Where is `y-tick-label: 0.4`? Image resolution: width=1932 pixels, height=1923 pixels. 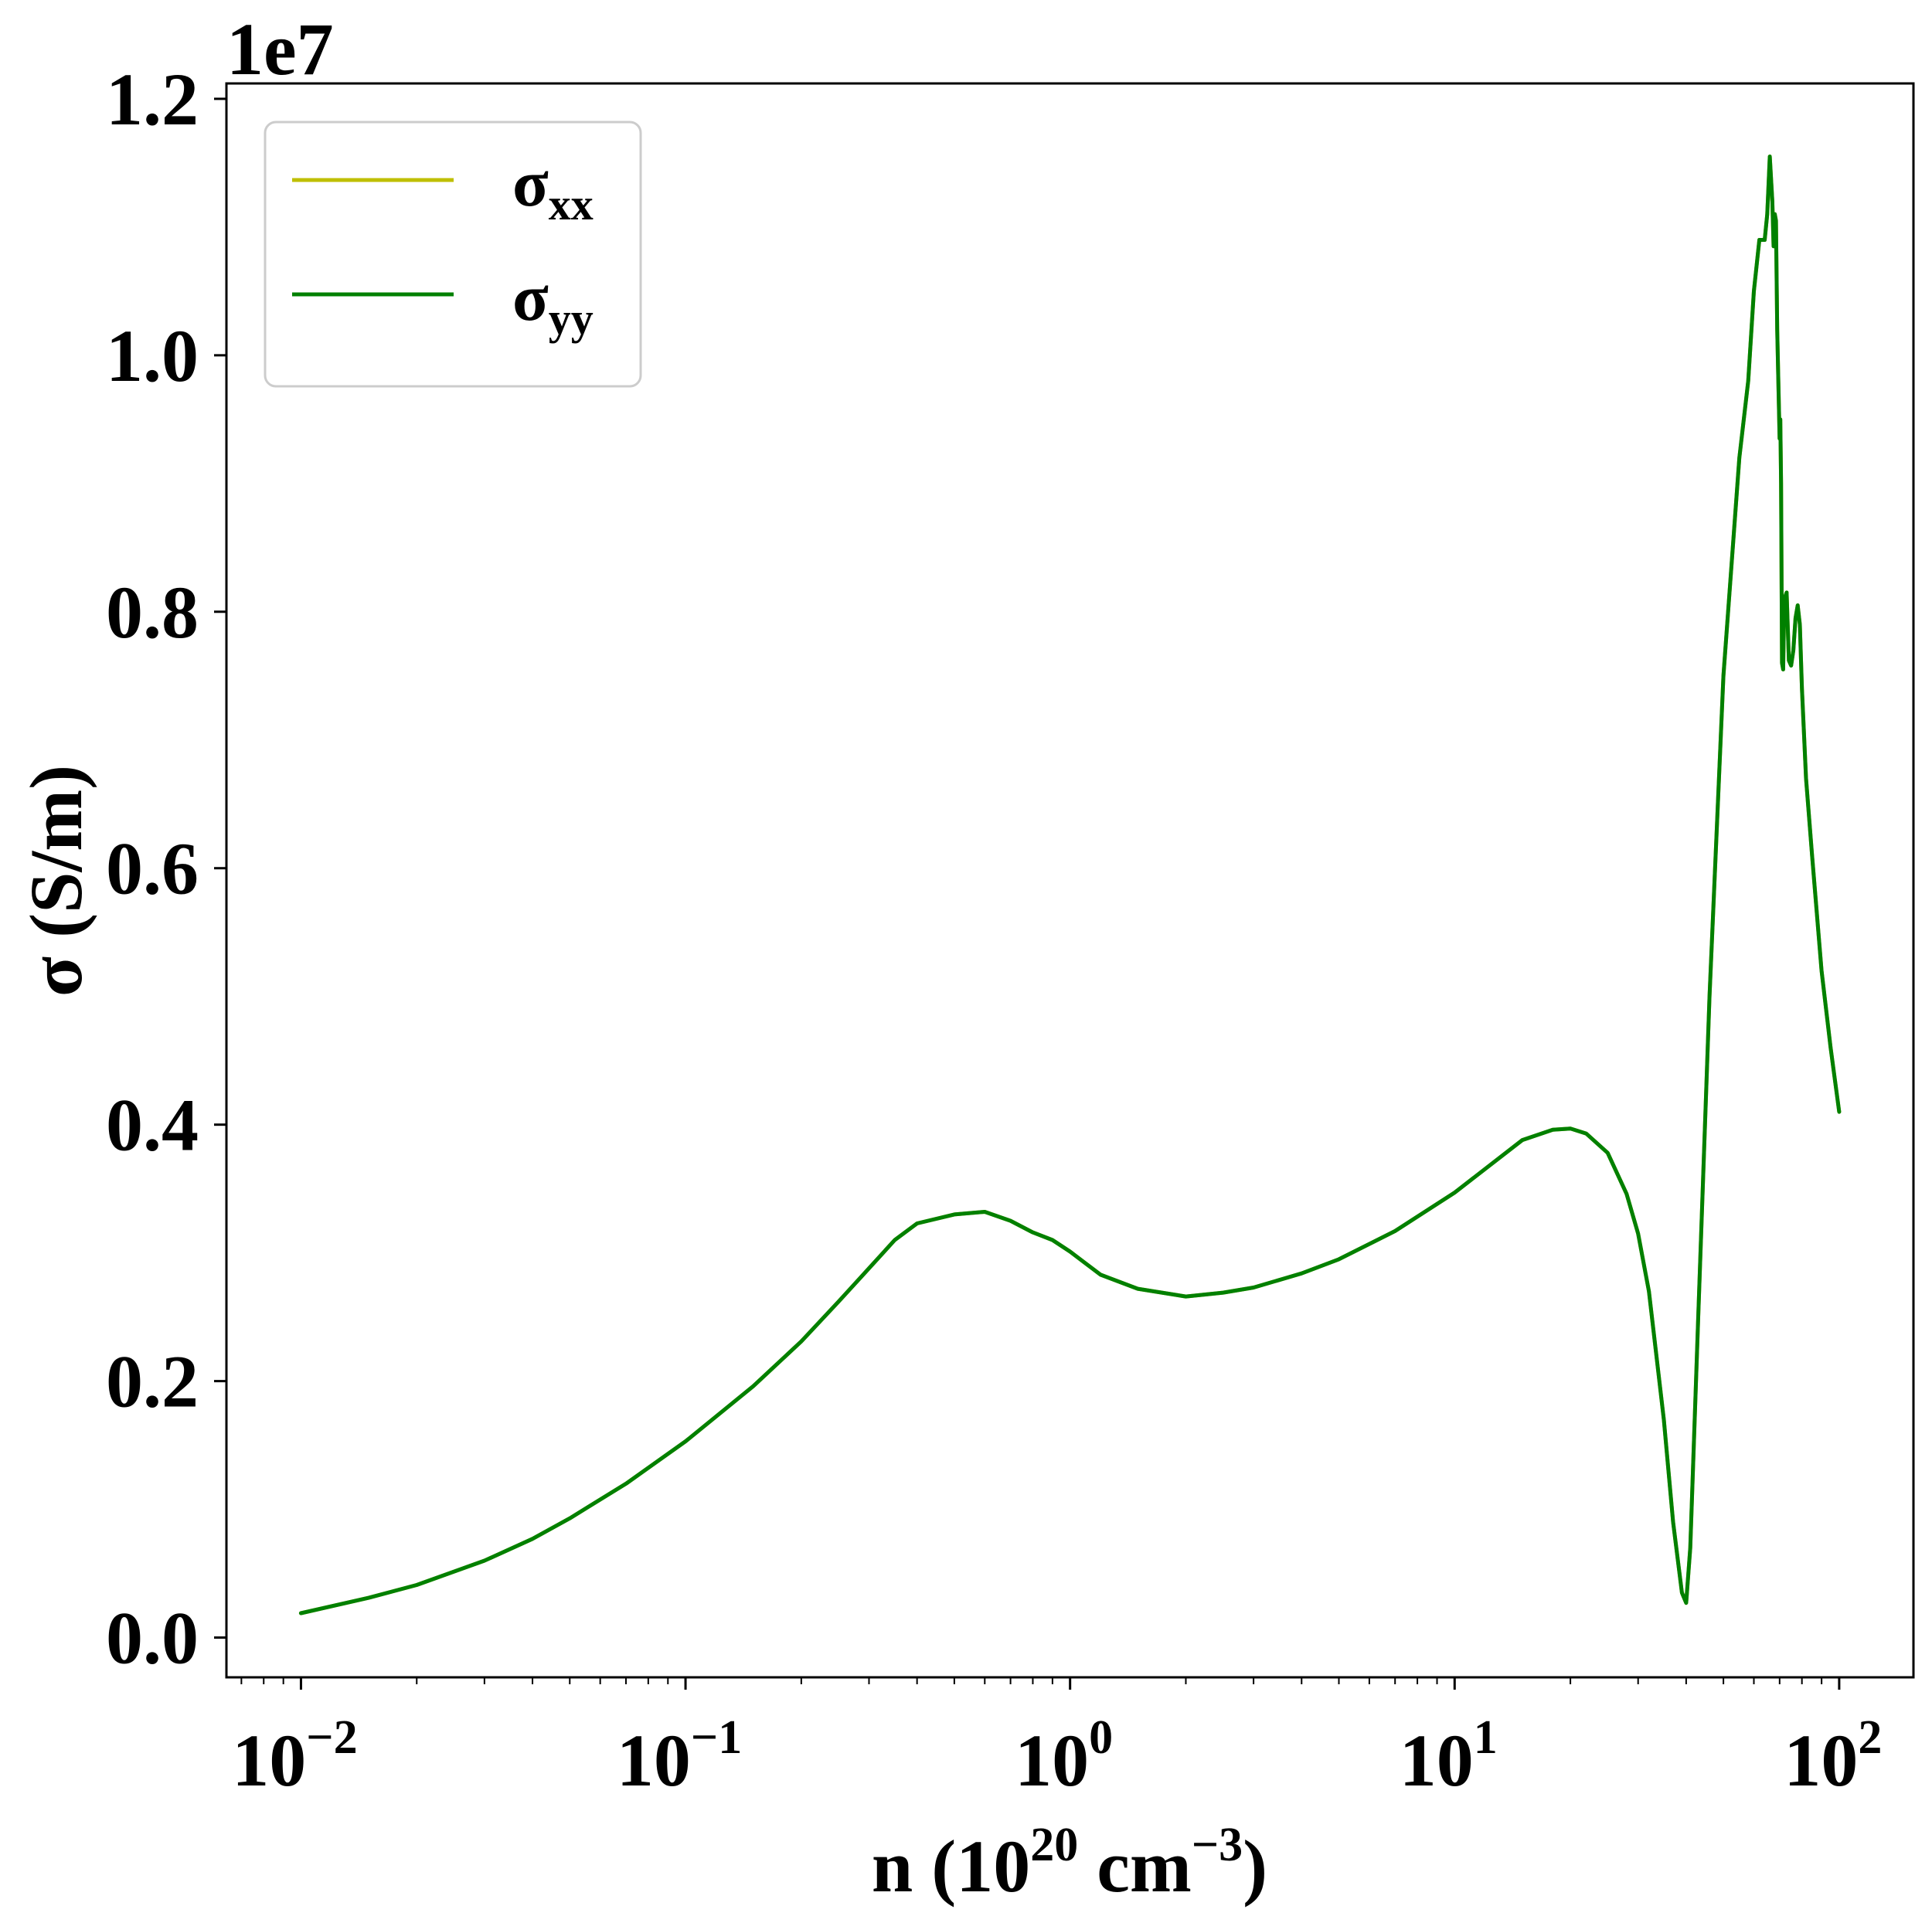
y-tick-label: 0.4 is located at coordinates (152, 1125).